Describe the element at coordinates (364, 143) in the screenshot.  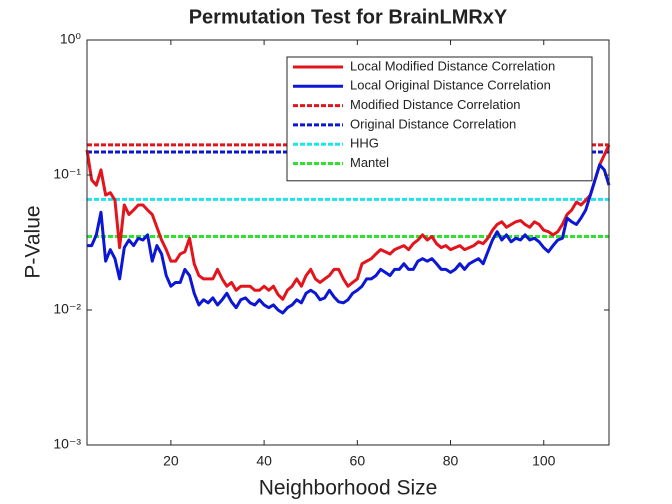
I see `legend-label: HHG` at that location.